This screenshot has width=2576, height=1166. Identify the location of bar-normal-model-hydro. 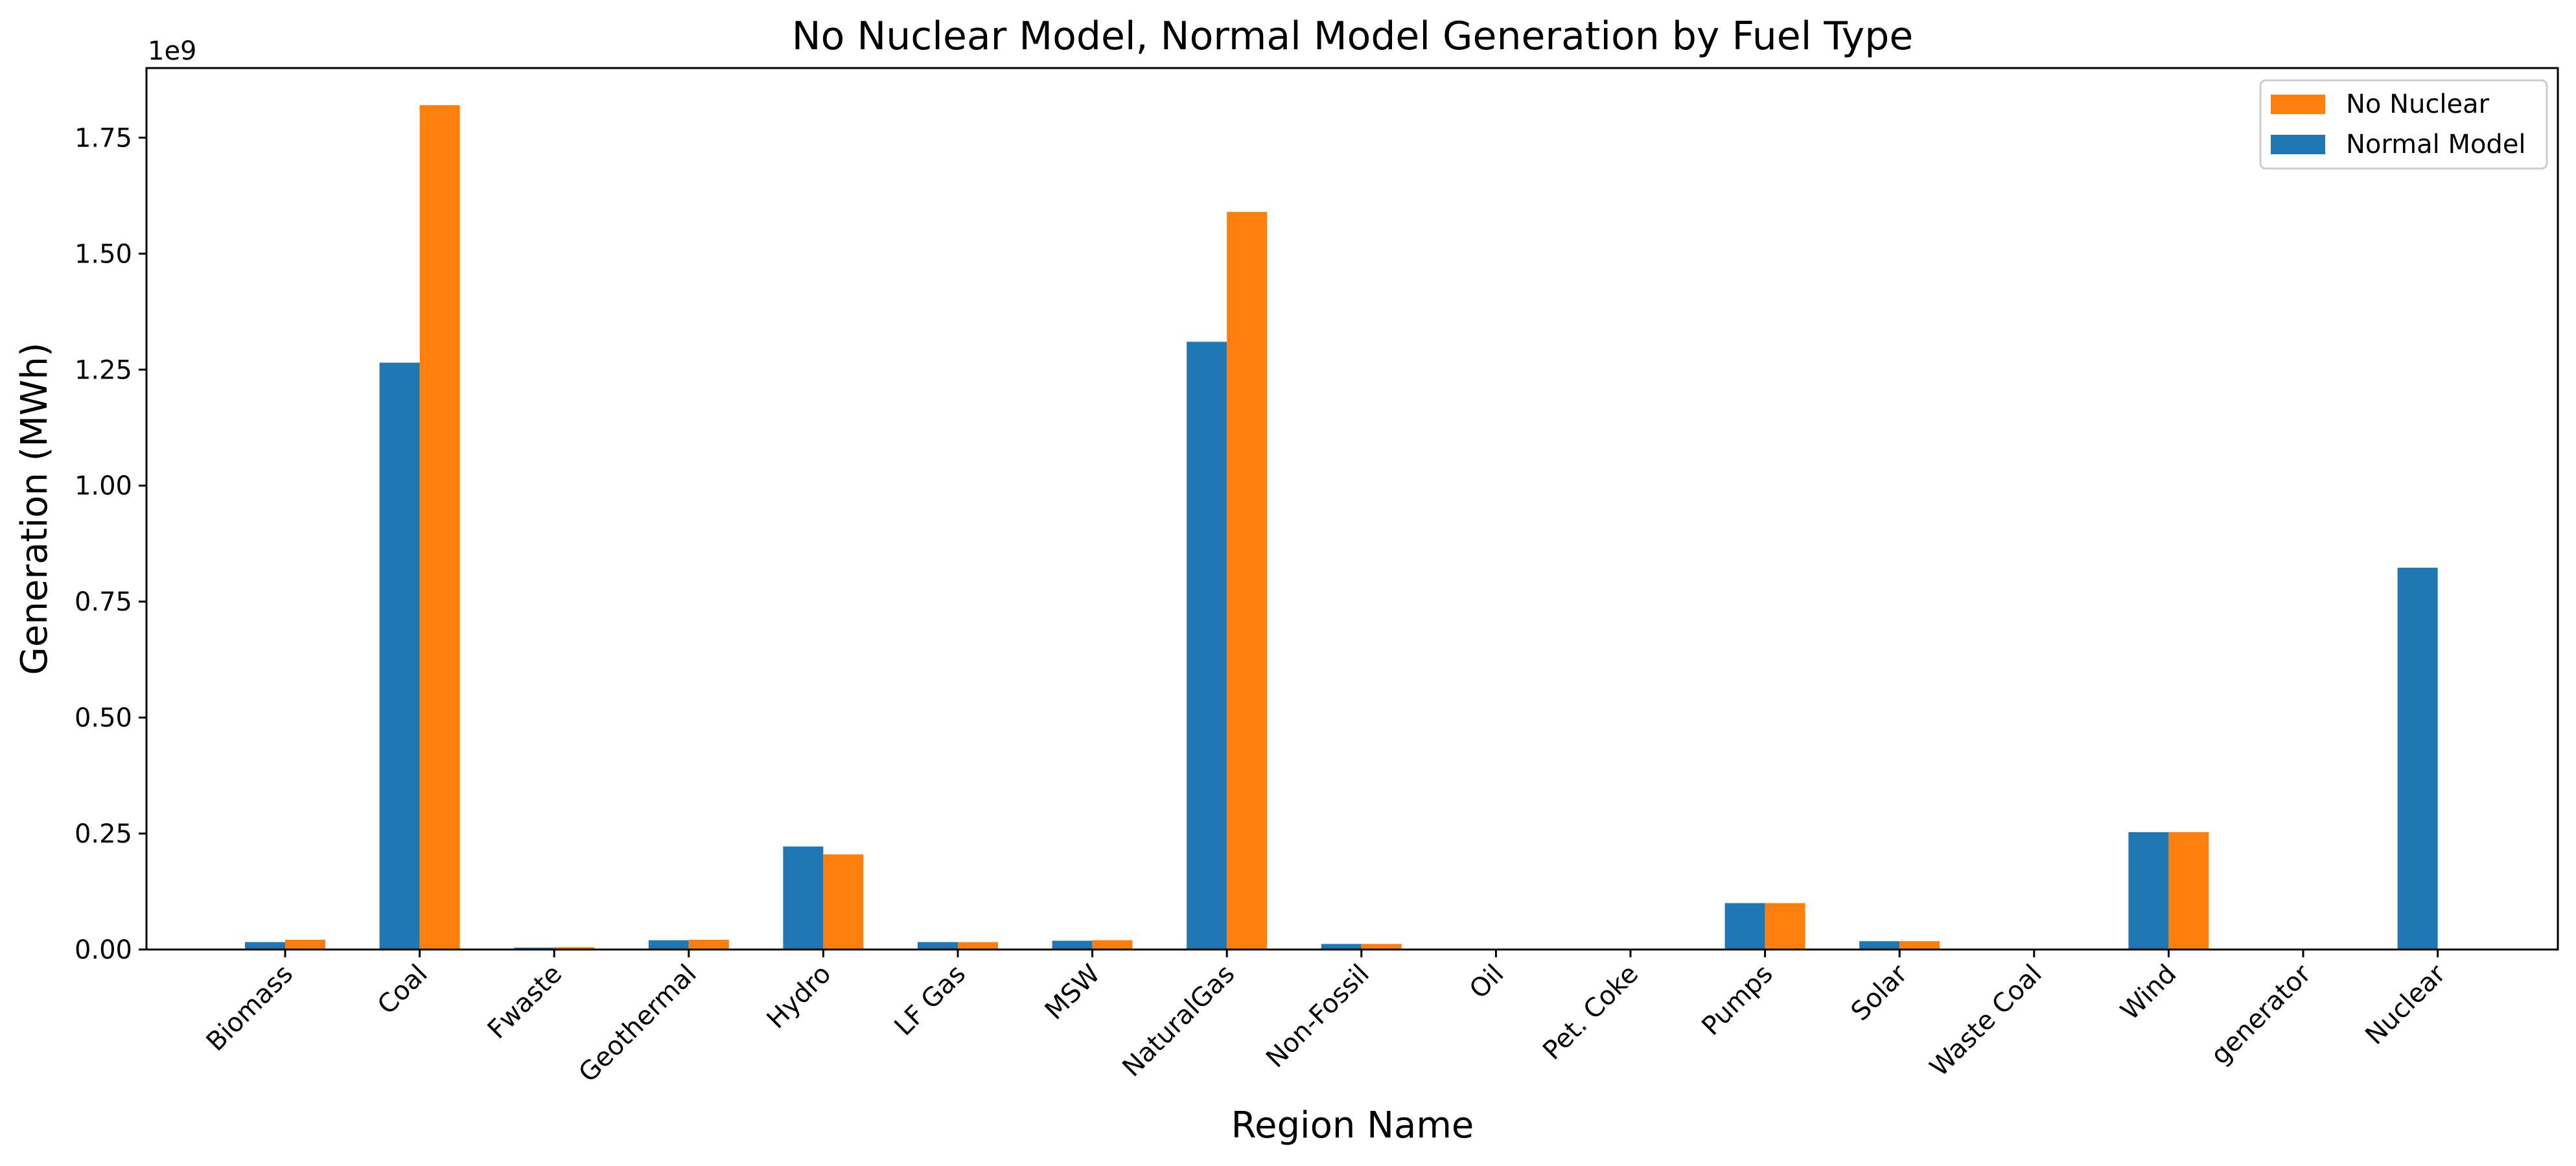
(803, 898).